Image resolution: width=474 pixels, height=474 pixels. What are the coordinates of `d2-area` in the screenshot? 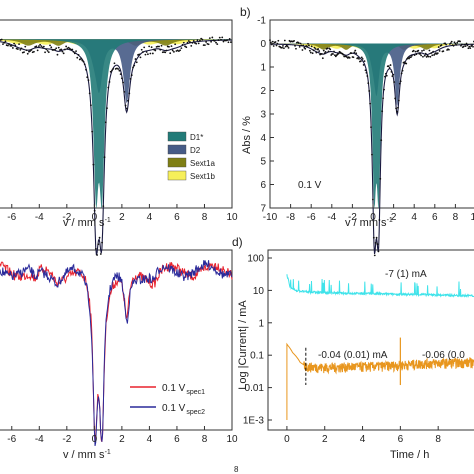 It's located at (116, 71).